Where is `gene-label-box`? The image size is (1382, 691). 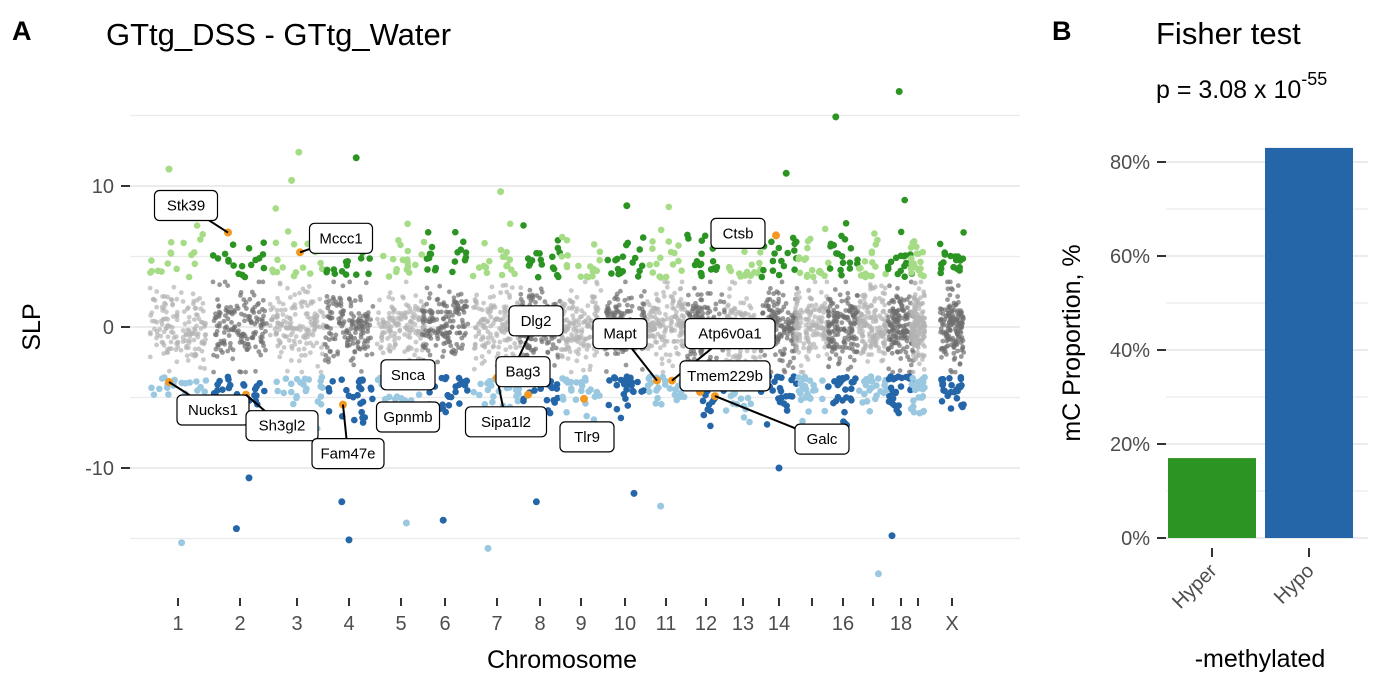 gene-label-box is located at coordinates (408, 375).